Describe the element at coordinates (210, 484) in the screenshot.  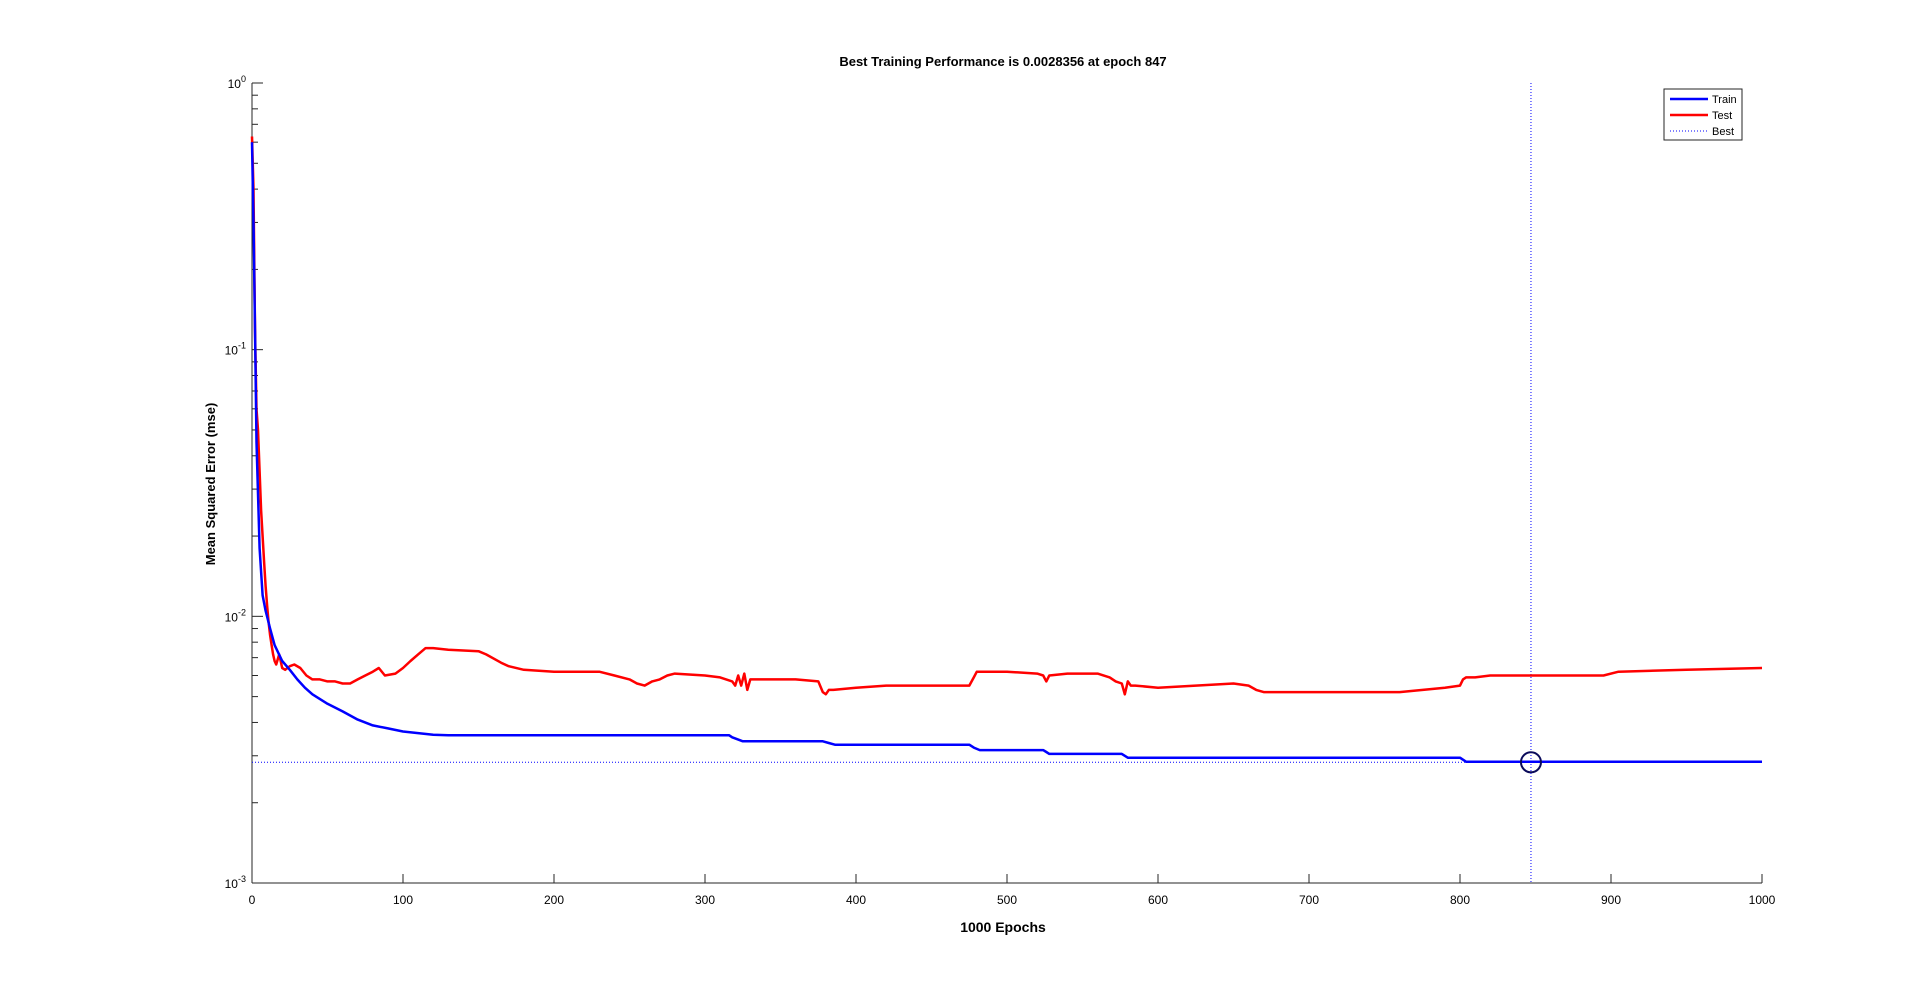
I see `y-axis-label: Mean Squared Error (mse)` at that location.